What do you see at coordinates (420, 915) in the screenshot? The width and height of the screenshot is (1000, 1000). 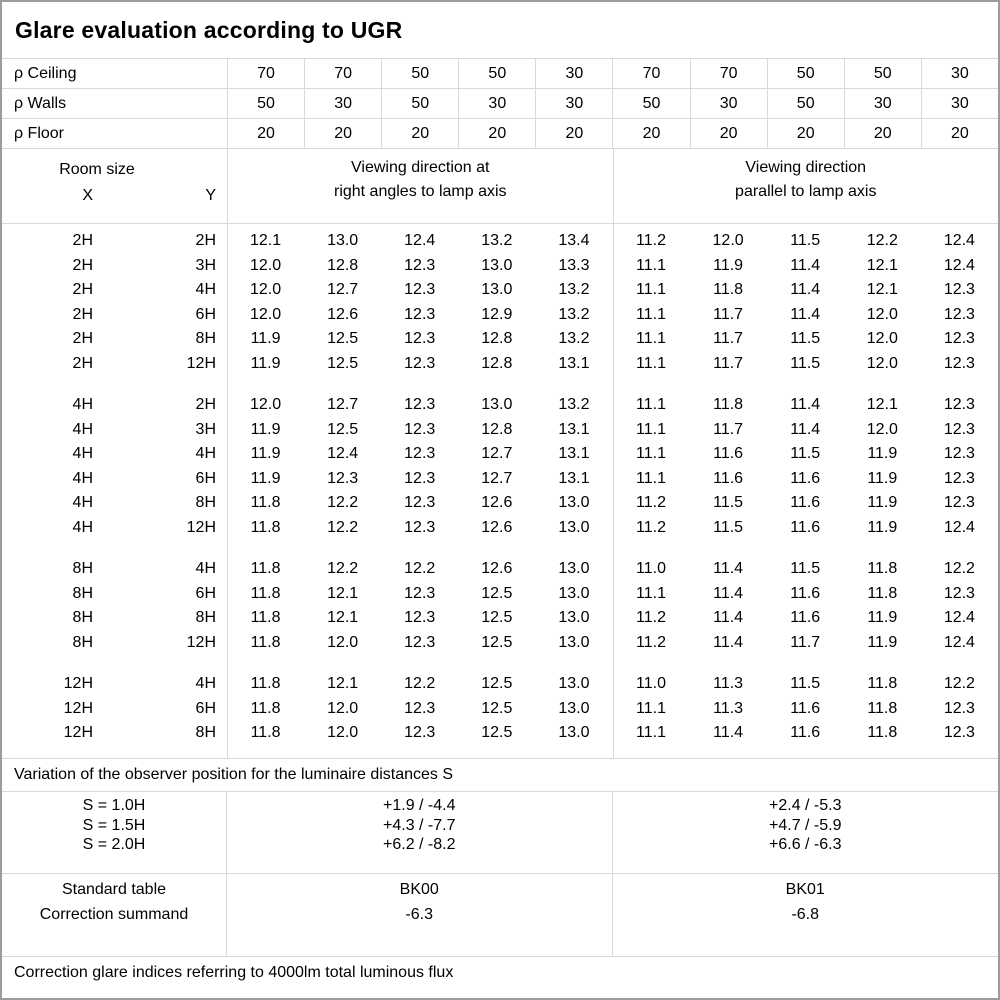 I see `standard-table-right-angles: BK00 -6.3` at bounding box center [420, 915].